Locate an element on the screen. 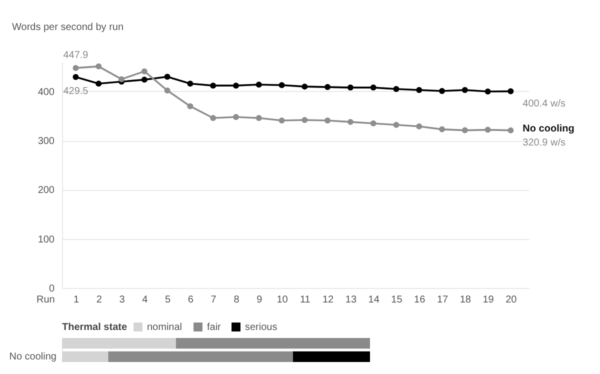 The height and width of the screenshot is (374, 600). x-tick-label: 4 is located at coordinates (145, 300).